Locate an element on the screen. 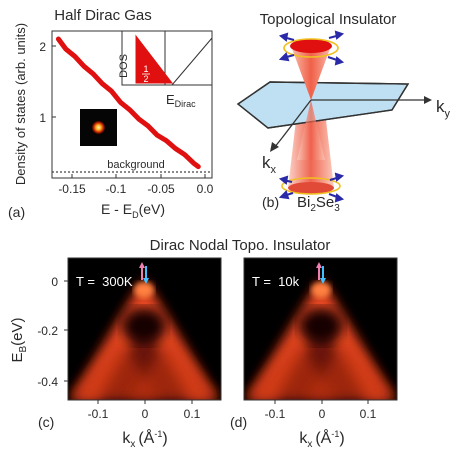 The height and width of the screenshot is (462, 456). xtick-c-0: -0.1 is located at coordinates (98, 414).